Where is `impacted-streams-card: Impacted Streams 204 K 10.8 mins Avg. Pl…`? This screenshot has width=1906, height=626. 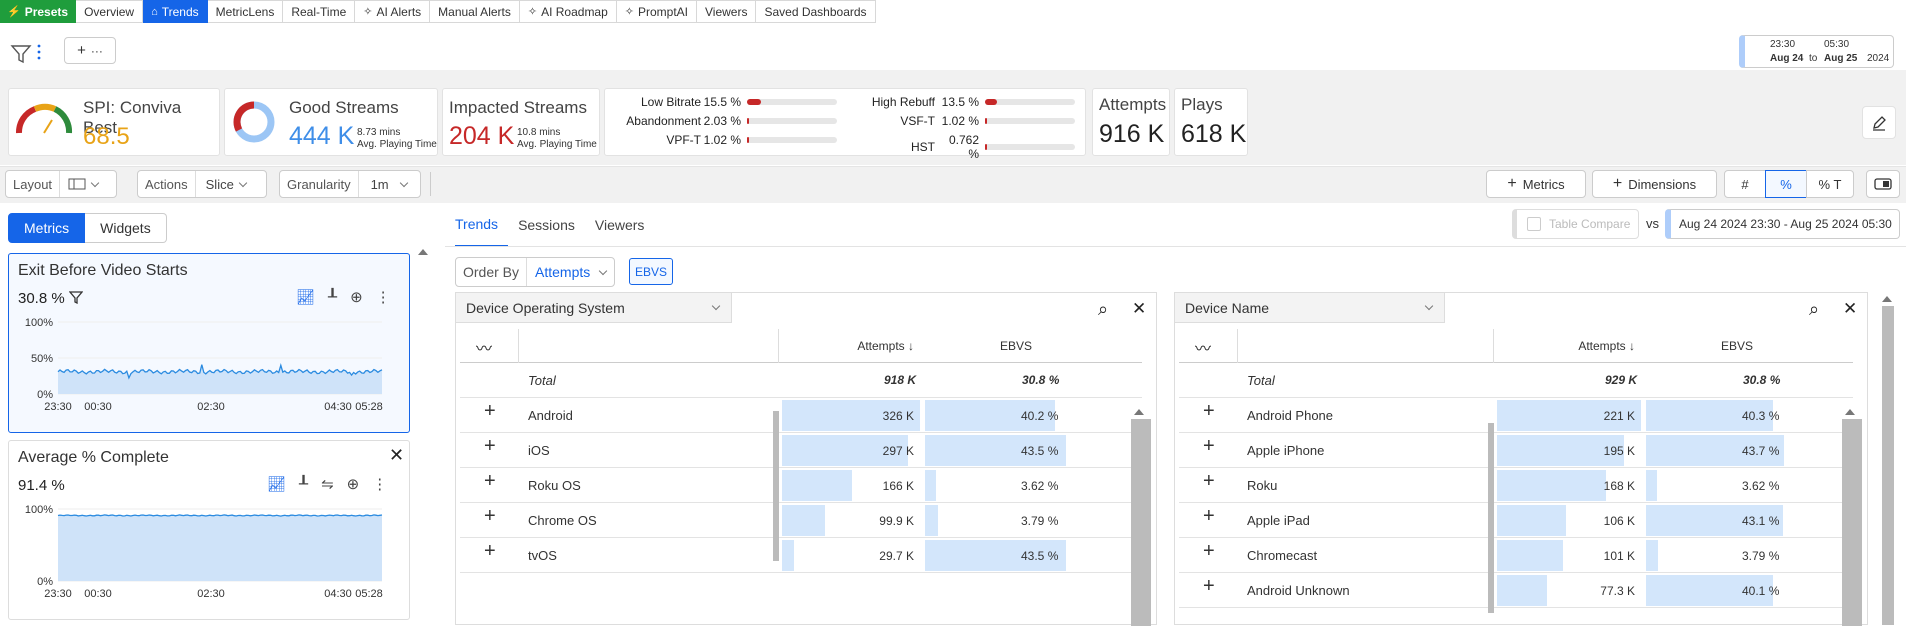 impacted-streams-card: Impacted Streams 204 K 10.8 mins Avg. Pl… is located at coordinates (521, 122).